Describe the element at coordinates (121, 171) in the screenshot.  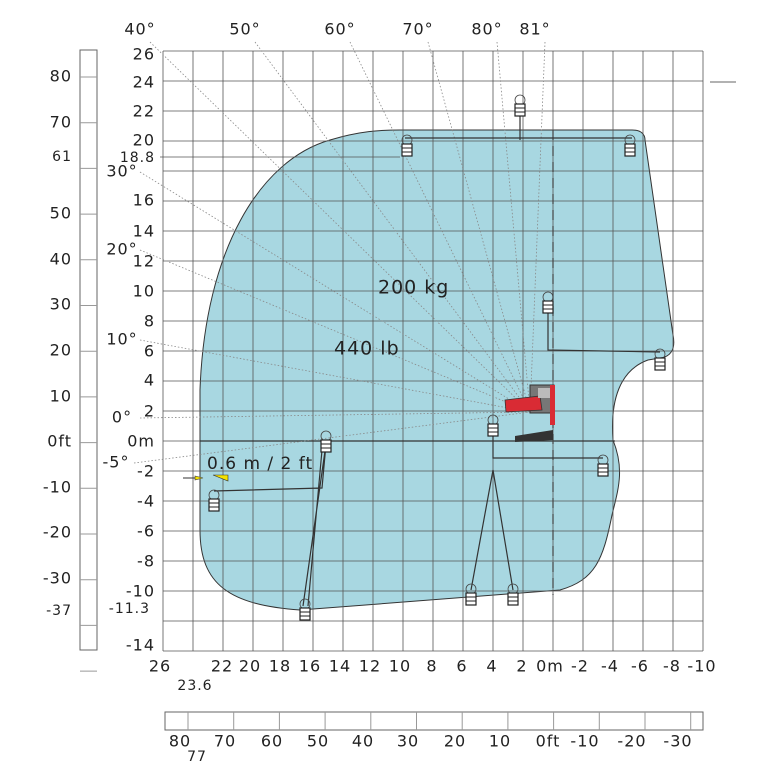
I see `left-angle: 30°` at that location.